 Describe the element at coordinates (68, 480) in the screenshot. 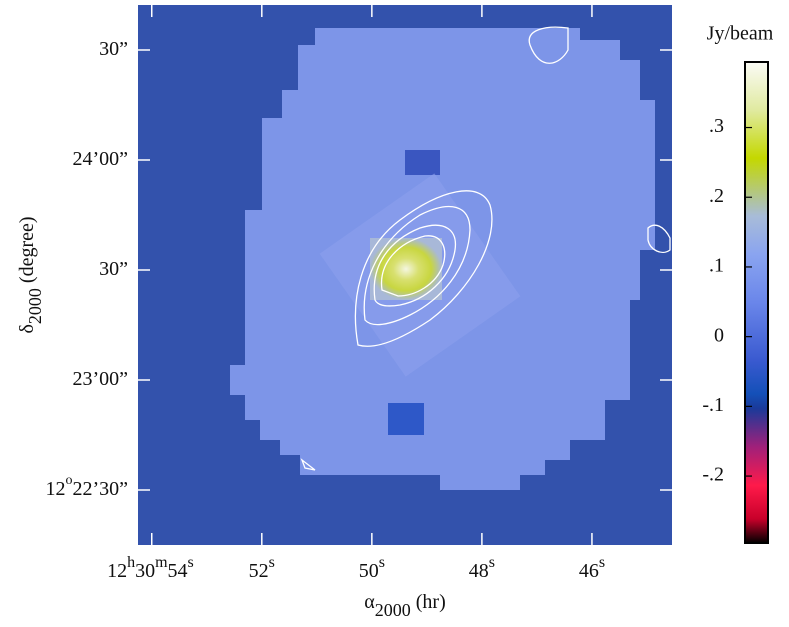

I see `text-part: o` at that location.